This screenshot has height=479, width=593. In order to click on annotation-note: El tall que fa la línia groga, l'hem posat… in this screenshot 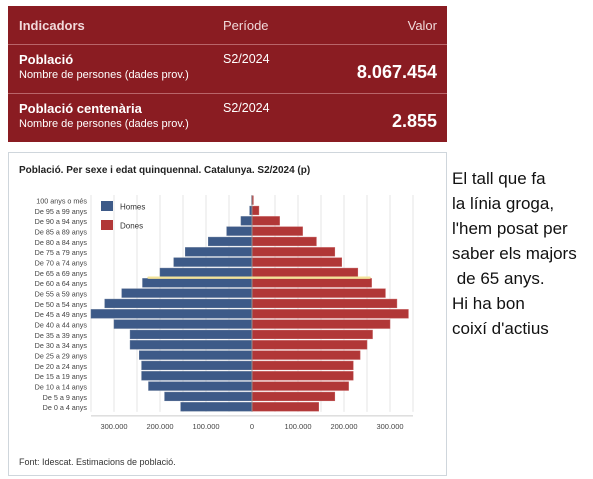, I will do `click(522, 253)`.